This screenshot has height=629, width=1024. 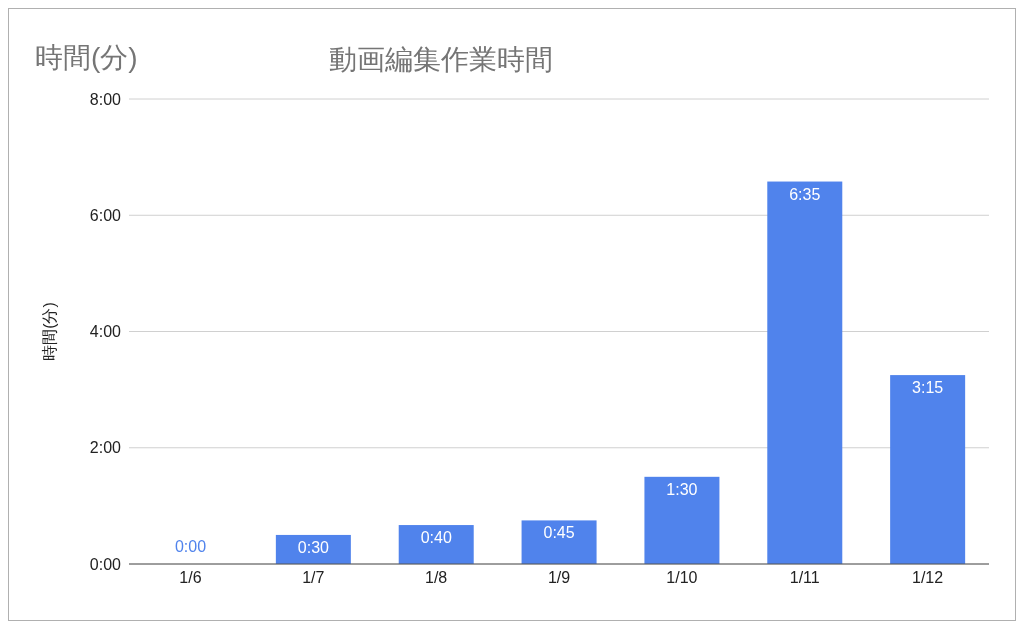 I want to click on y-tick-label: 2:00, so click(x=105, y=448).